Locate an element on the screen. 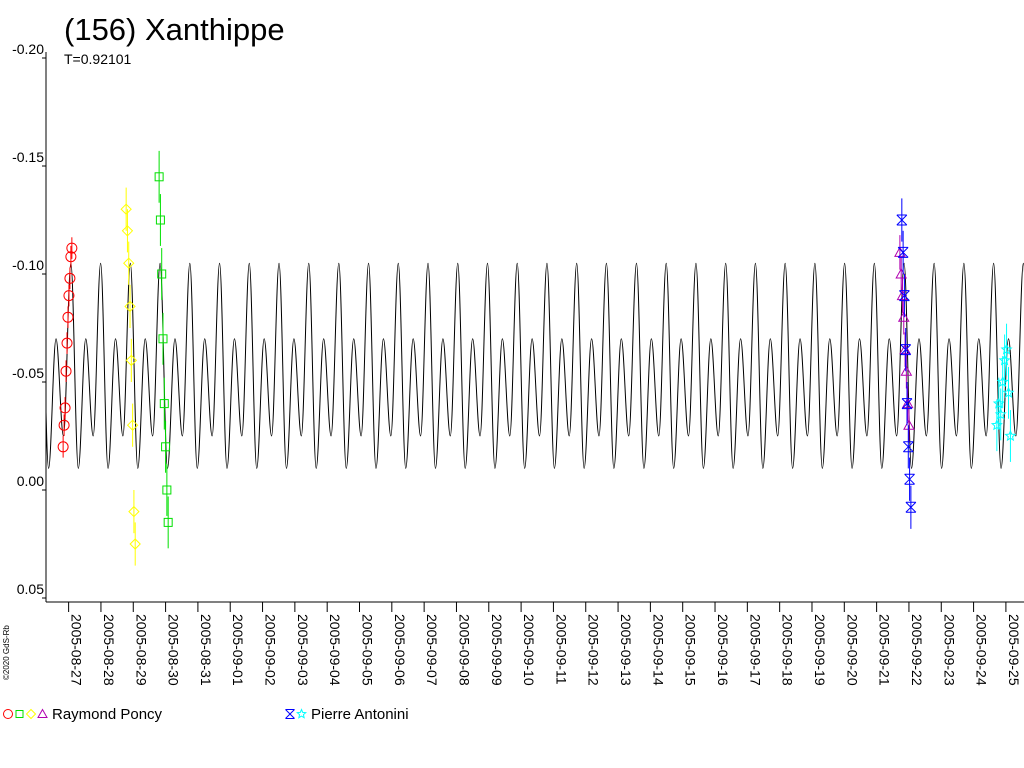 The width and height of the screenshot is (1024, 768). x-tick-label: 2005-09-23 is located at coordinates (949, 650).